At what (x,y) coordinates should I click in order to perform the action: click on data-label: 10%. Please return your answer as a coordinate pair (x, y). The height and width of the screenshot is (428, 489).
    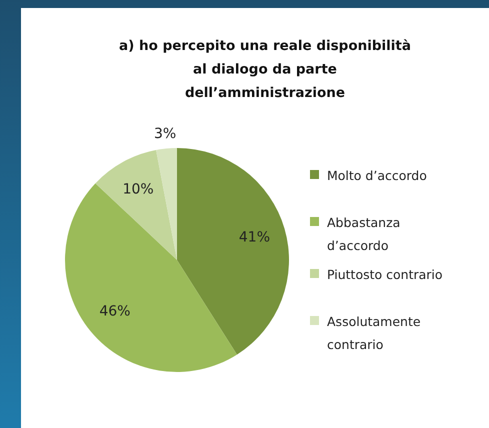
    Looking at the image, I should click on (138, 189).